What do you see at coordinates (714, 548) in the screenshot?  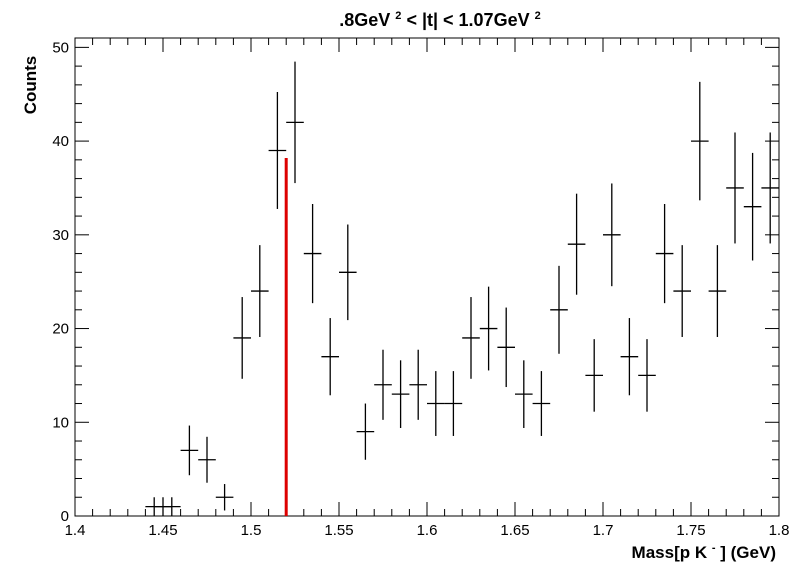 I see `x-axis-title-superscript: -` at bounding box center [714, 548].